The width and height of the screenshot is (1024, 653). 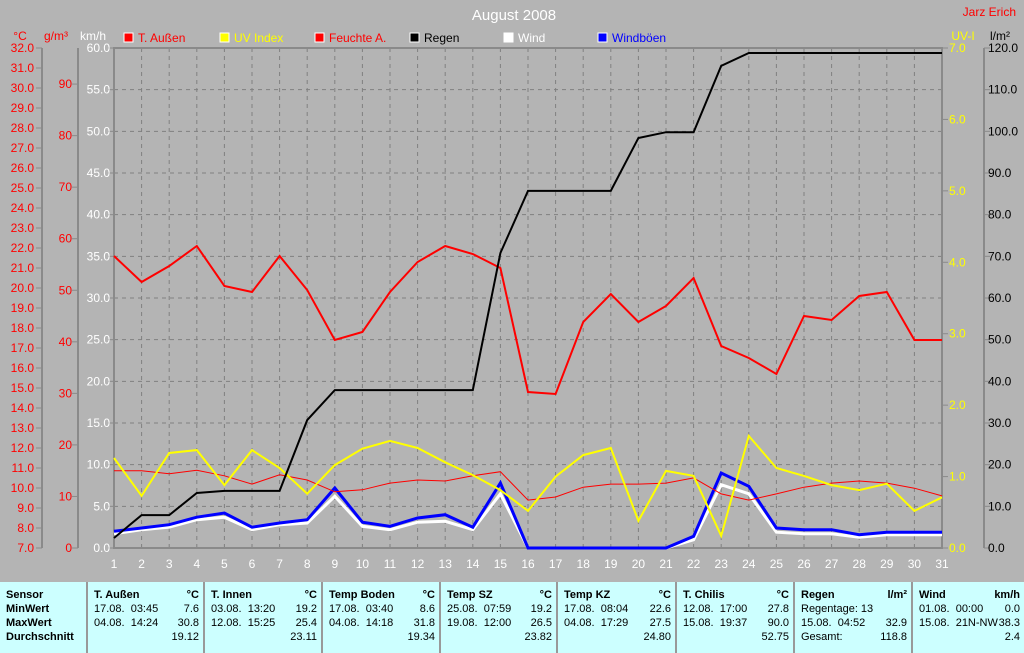 I want to click on legend-entry: UV Index, so click(x=258, y=38).